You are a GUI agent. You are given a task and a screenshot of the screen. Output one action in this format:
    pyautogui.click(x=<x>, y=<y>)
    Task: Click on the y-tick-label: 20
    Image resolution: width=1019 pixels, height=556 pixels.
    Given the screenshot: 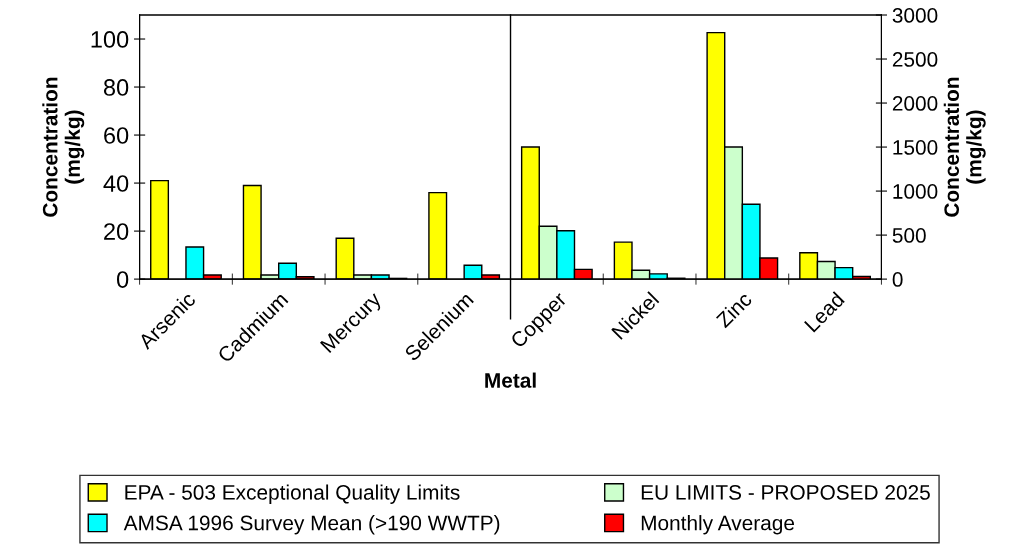 What is the action you would take?
    pyautogui.click(x=116, y=231)
    